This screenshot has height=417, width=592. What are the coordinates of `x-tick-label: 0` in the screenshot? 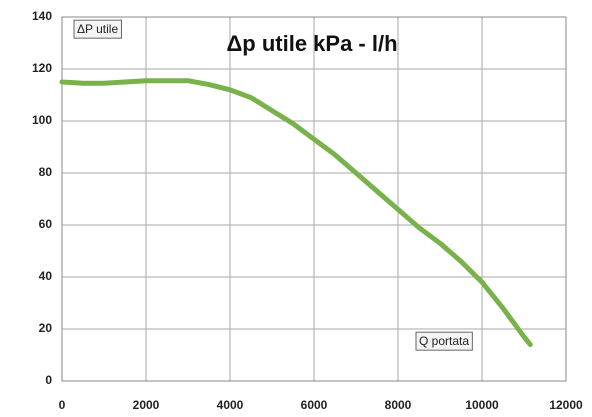 It's located at (62, 405).